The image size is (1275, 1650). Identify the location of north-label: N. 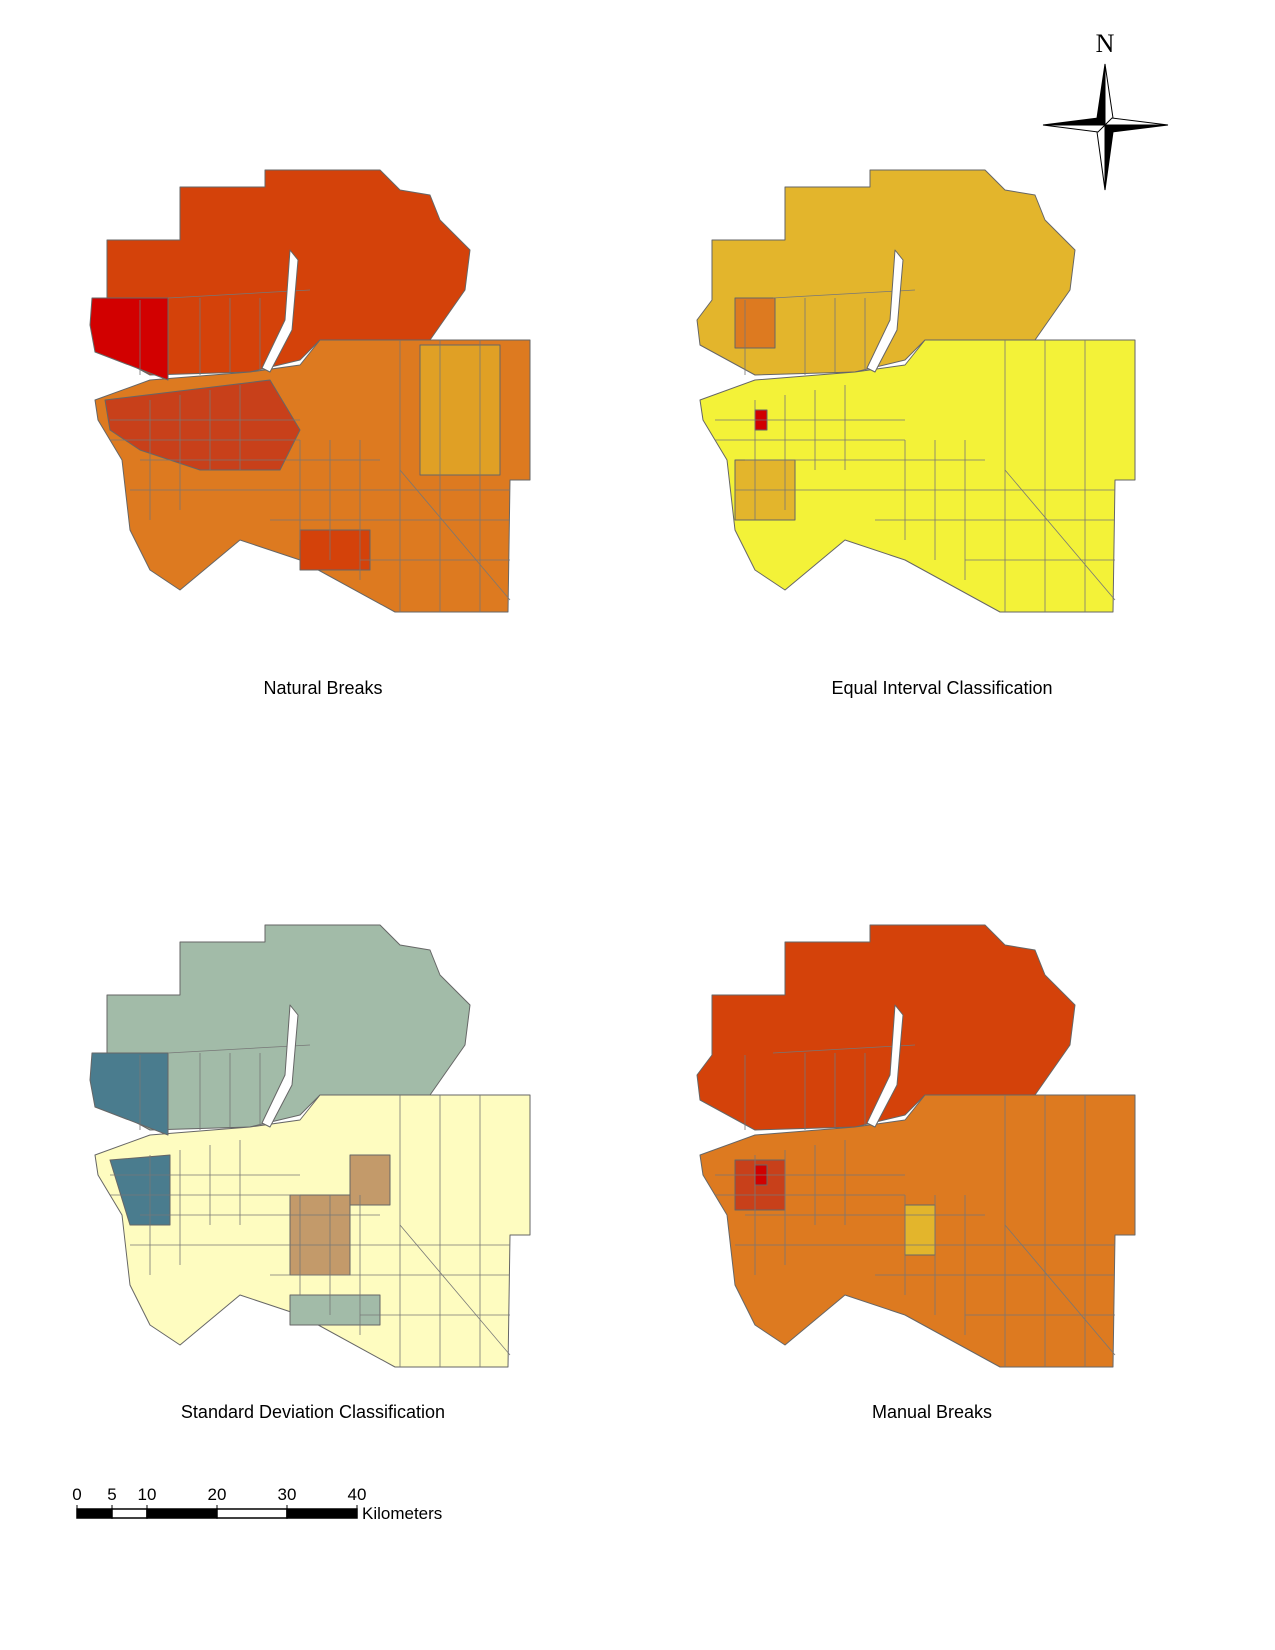
(1105, 43).